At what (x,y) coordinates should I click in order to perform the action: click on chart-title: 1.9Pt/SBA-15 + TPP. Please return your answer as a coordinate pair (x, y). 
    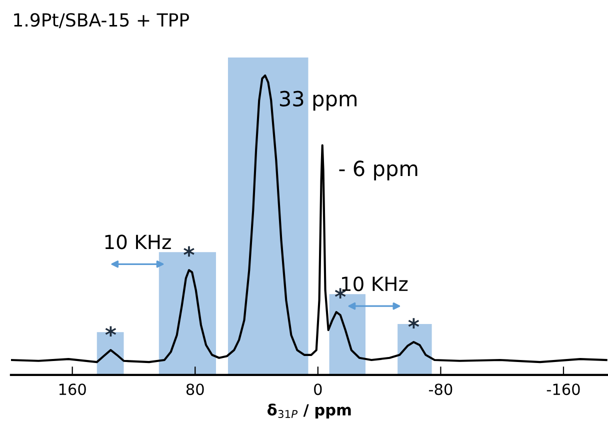
    Looking at the image, I should click on (102, 20).